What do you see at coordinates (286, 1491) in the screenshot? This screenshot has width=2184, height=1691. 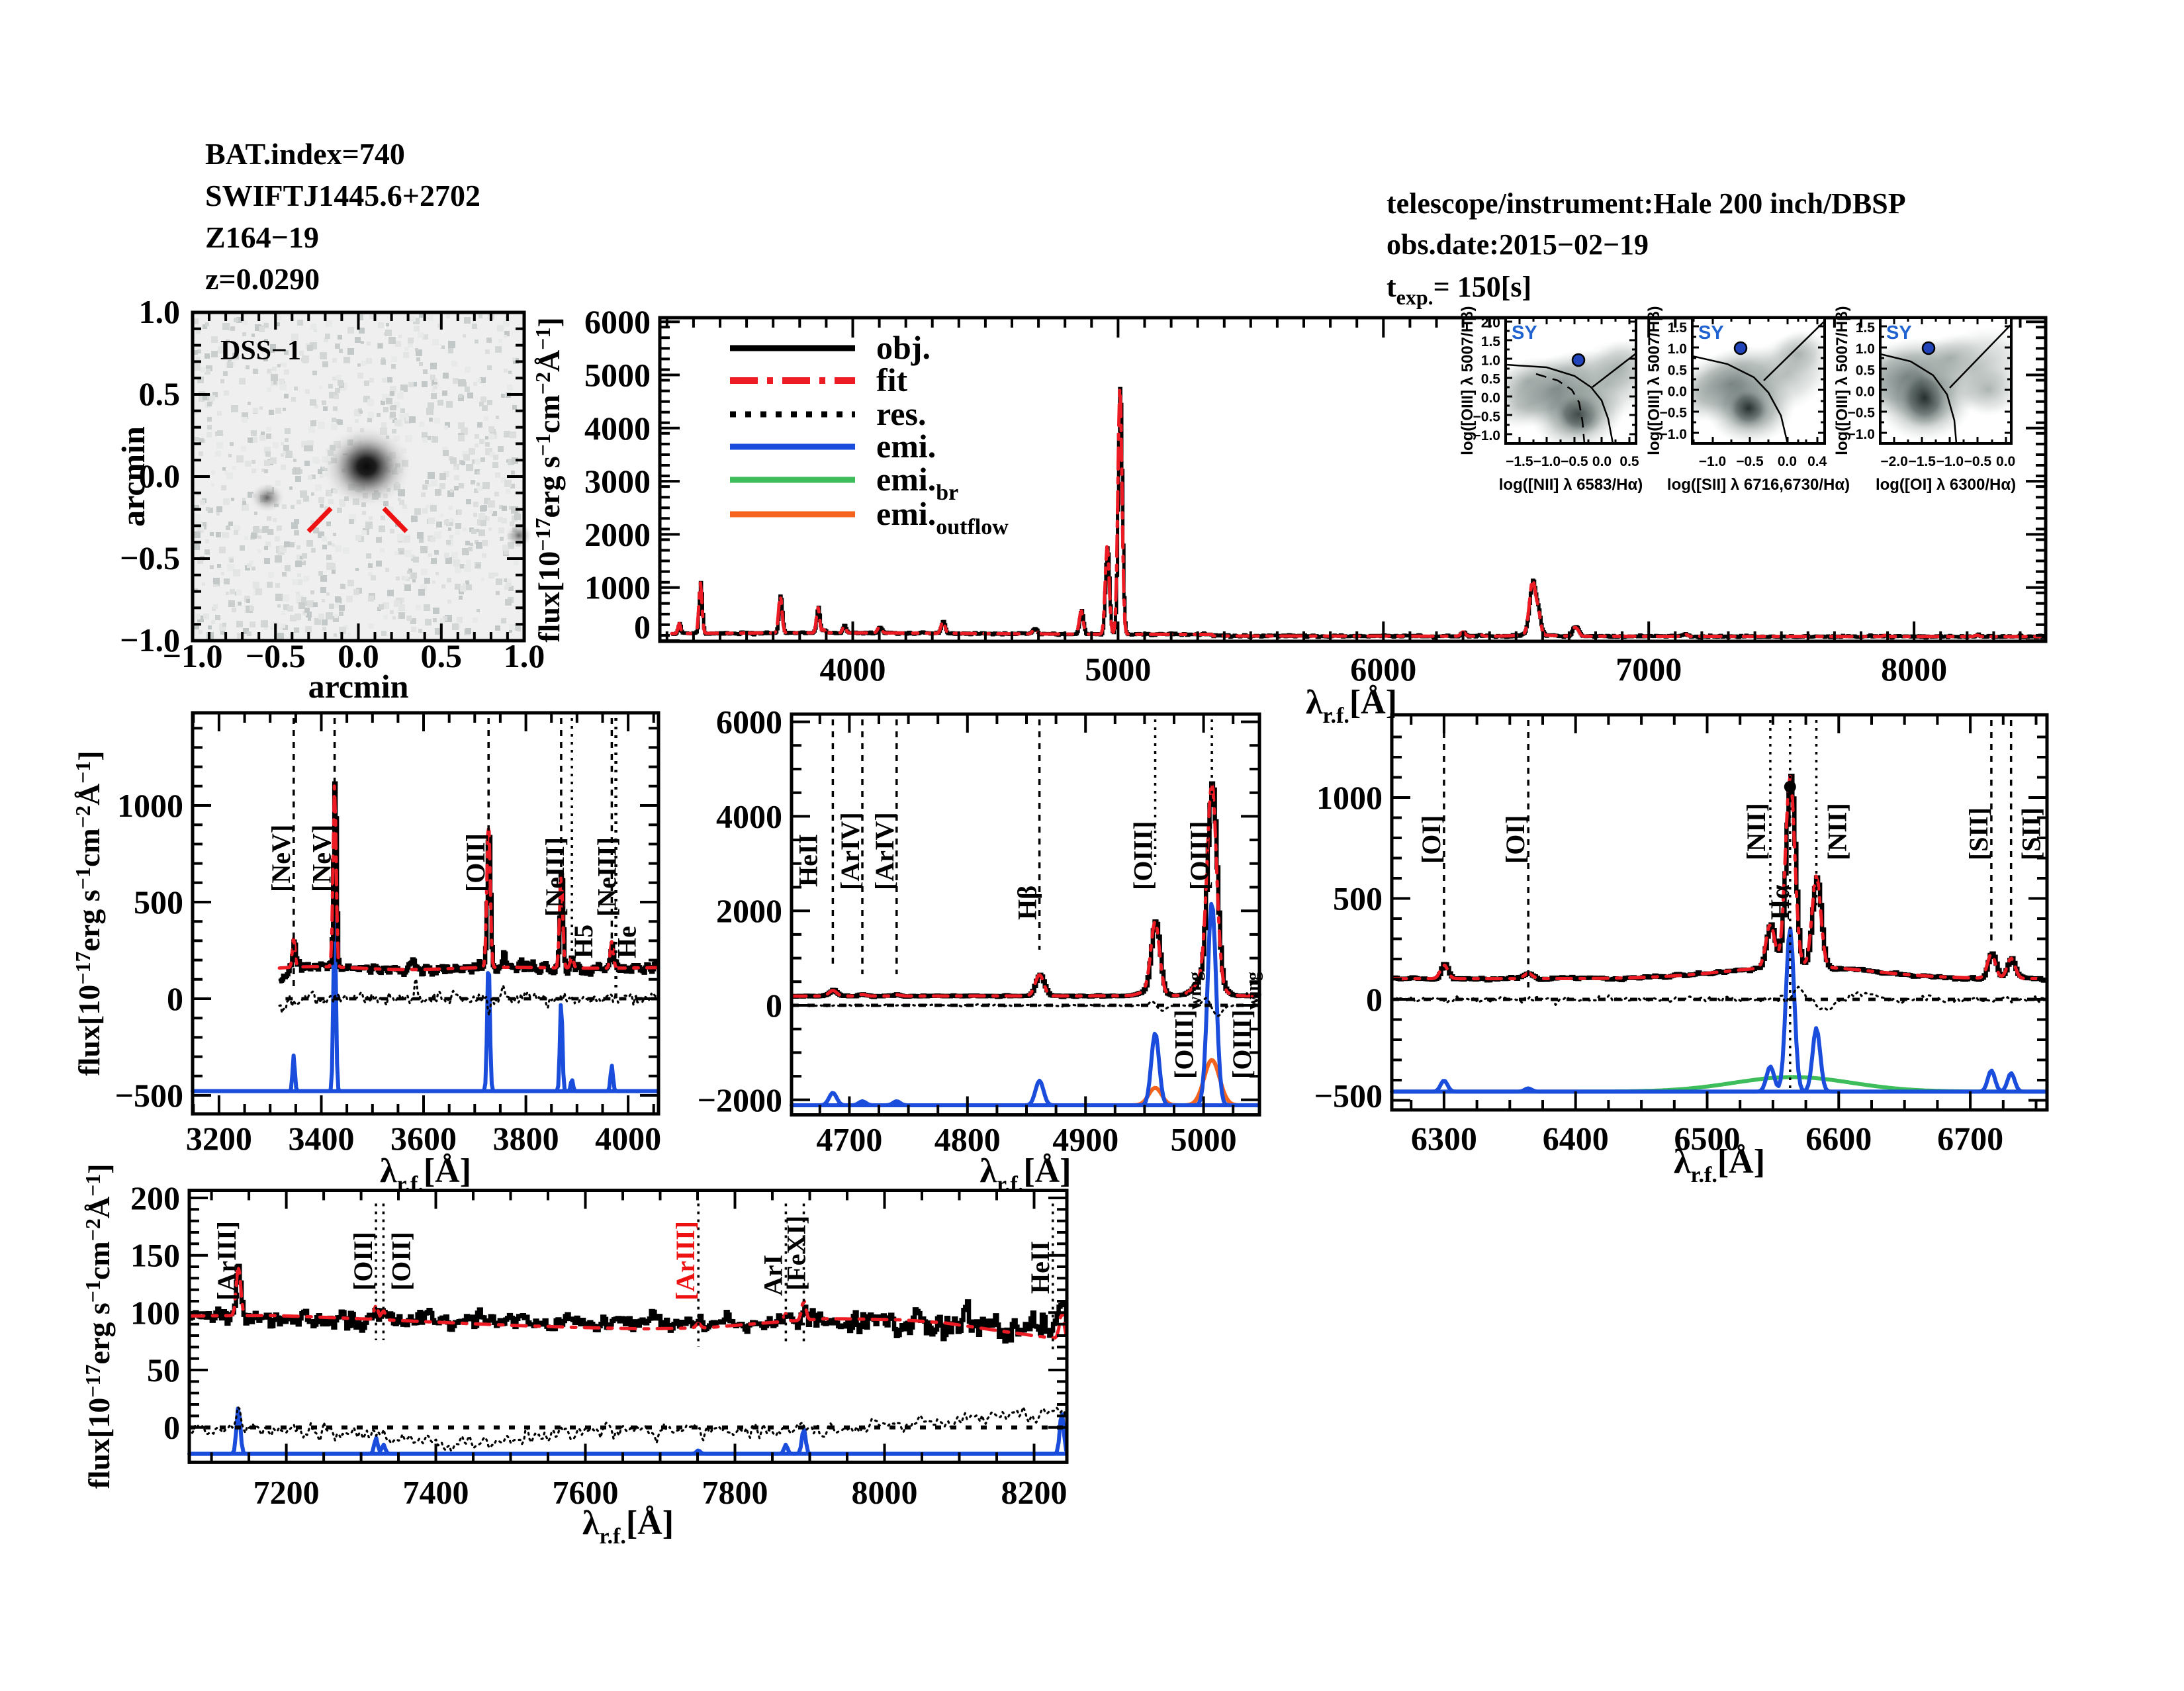 I see `svg-text: 7200` at bounding box center [286, 1491].